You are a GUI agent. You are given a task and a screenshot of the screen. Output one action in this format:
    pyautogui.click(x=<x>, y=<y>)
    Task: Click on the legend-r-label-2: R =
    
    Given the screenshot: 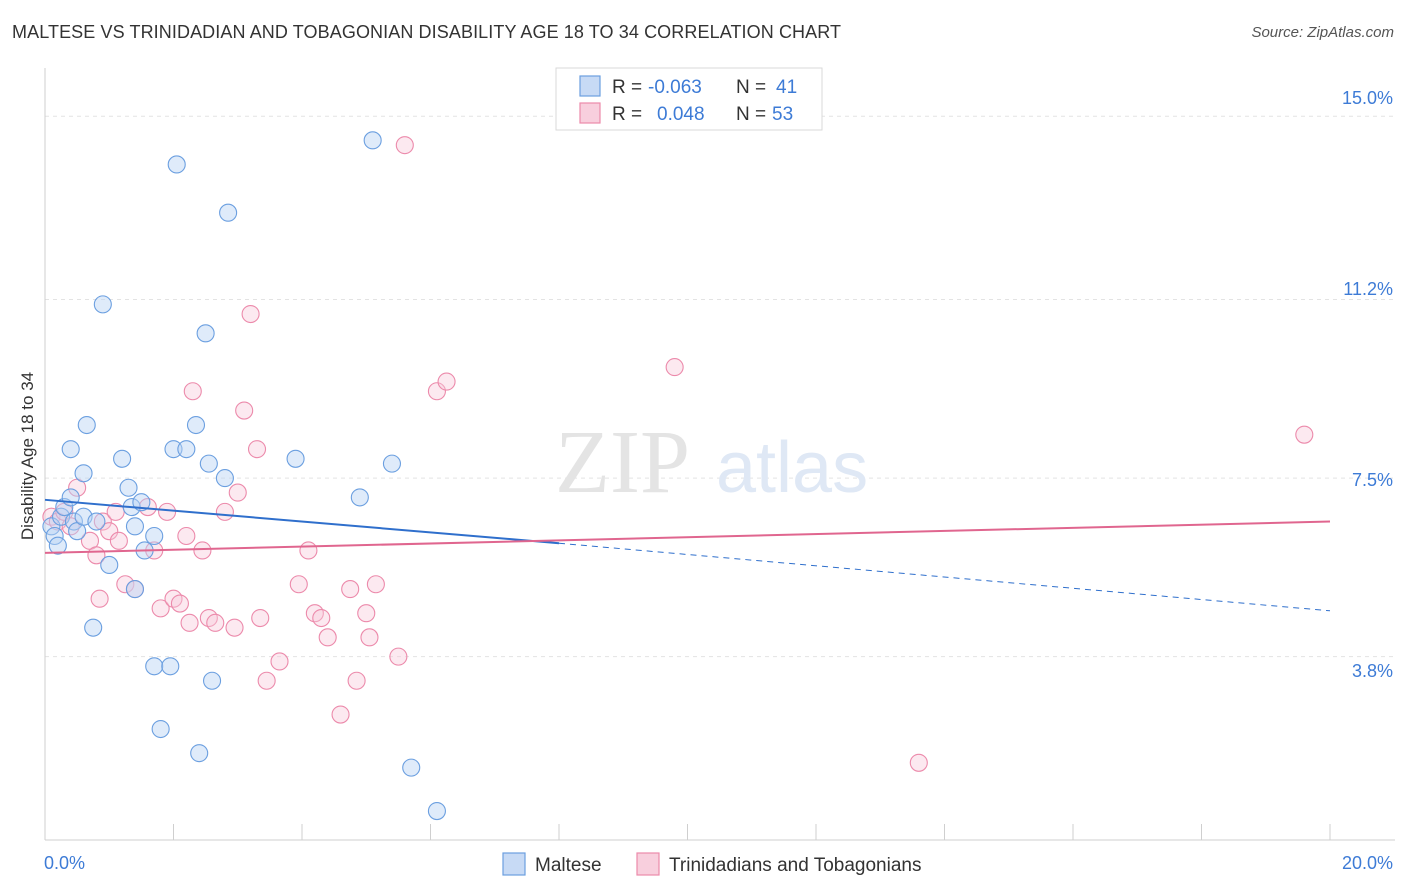 What is the action you would take?
    pyautogui.click(x=627, y=114)
    